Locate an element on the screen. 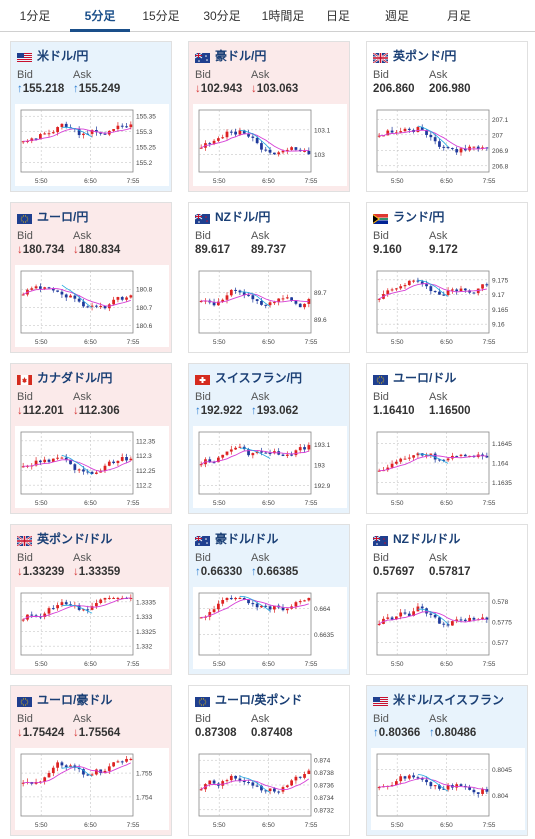  moving-average-line is located at coordinates (77, 773).